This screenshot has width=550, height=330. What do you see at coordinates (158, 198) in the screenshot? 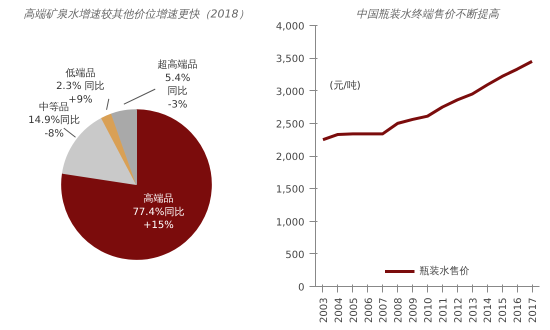
I see `slice-label: 高端品` at bounding box center [158, 198].